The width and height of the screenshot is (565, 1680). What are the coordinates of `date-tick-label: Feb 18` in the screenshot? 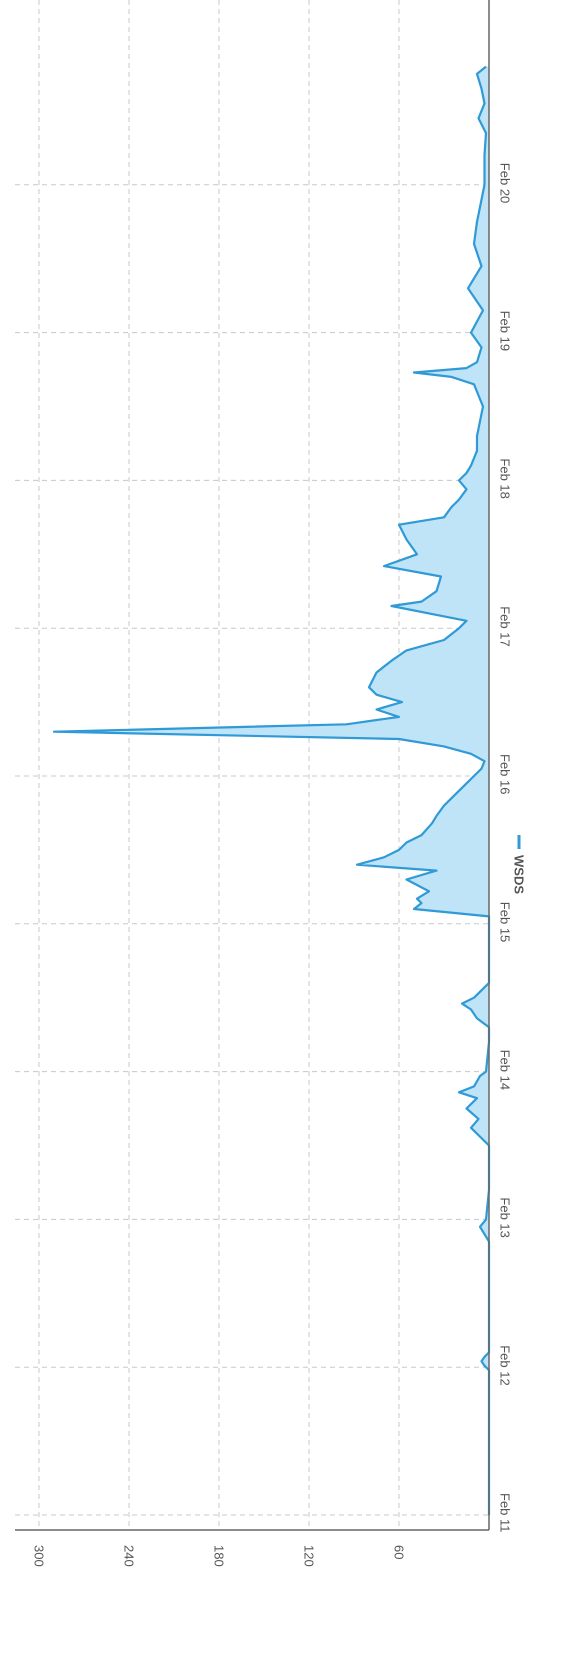 It's located at (505, 478).